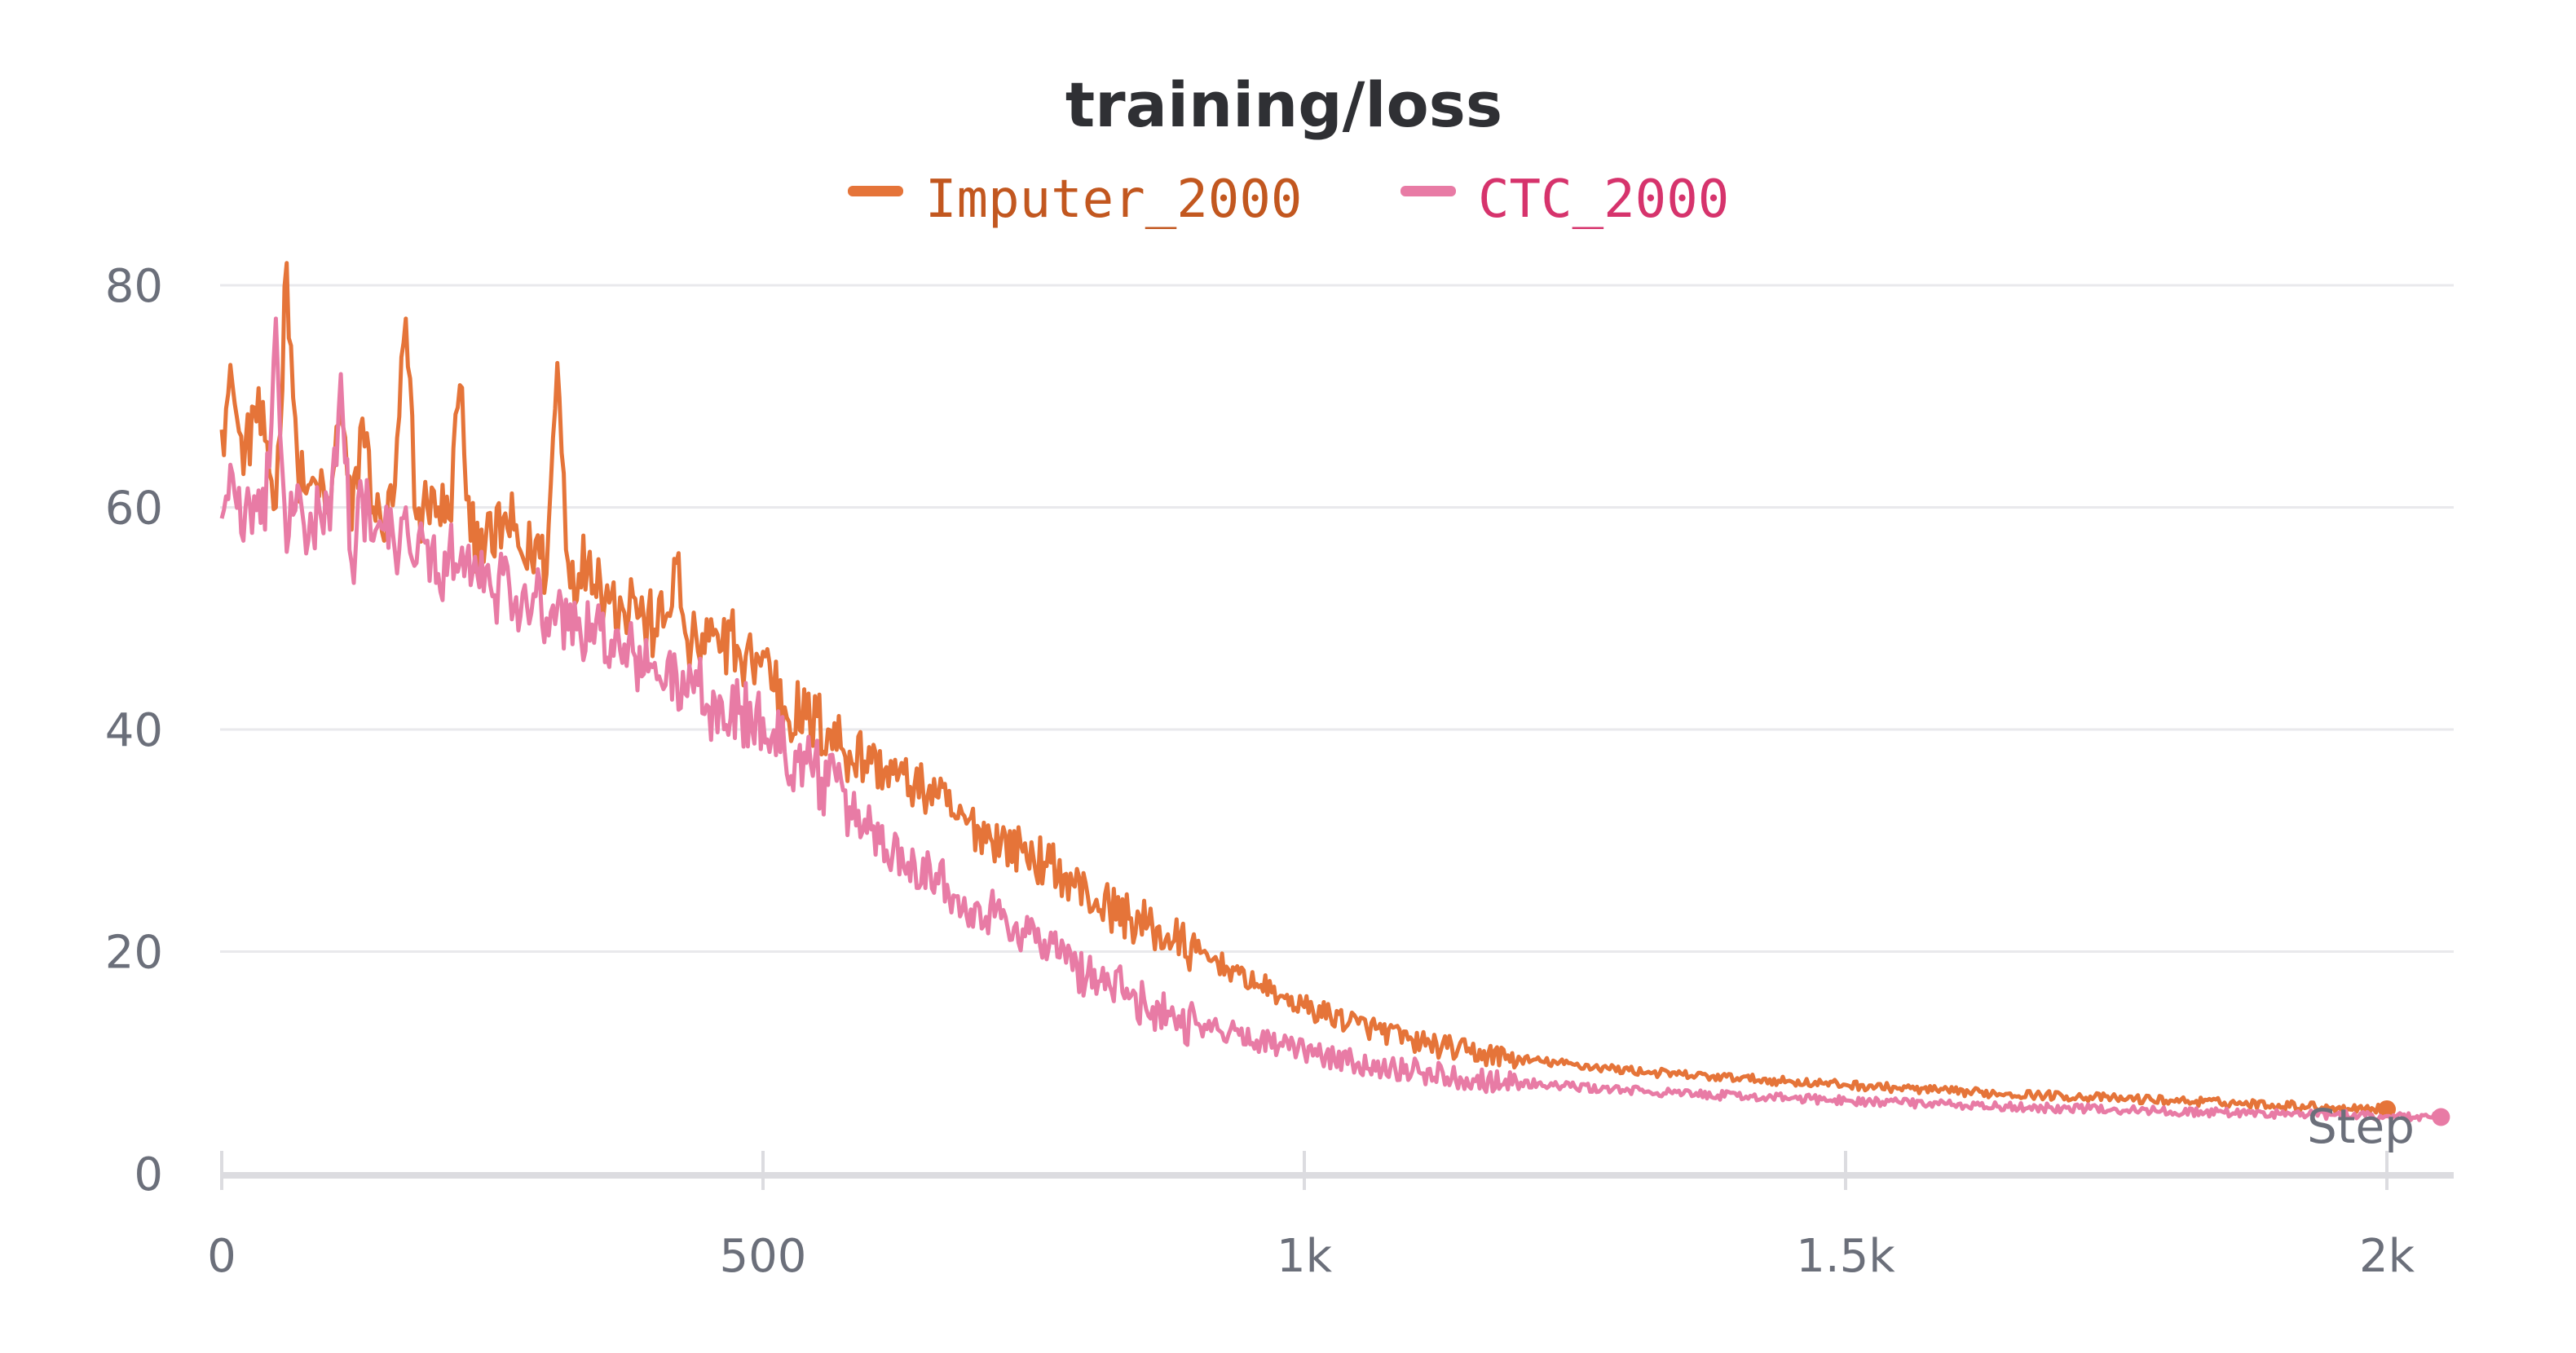 The width and height of the screenshot is (2576, 1353). What do you see at coordinates (763, 1256) in the screenshot?
I see `x-tick-label-1: 500` at bounding box center [763, 1256].